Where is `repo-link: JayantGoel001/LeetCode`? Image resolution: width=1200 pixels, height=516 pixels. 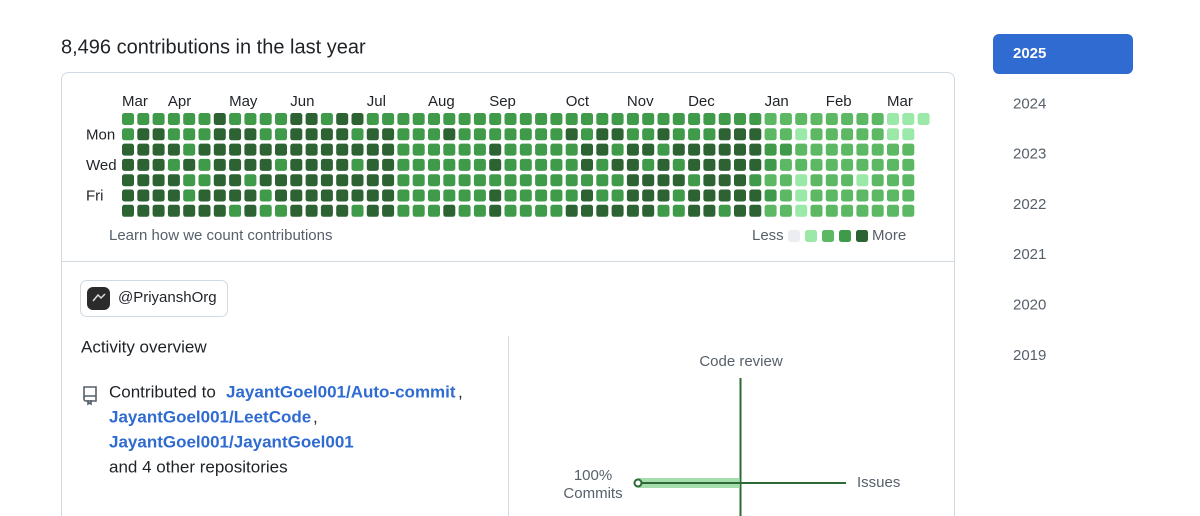 repo-link: JayantGoel001/LeetCode is located at coordinates (210, 416).